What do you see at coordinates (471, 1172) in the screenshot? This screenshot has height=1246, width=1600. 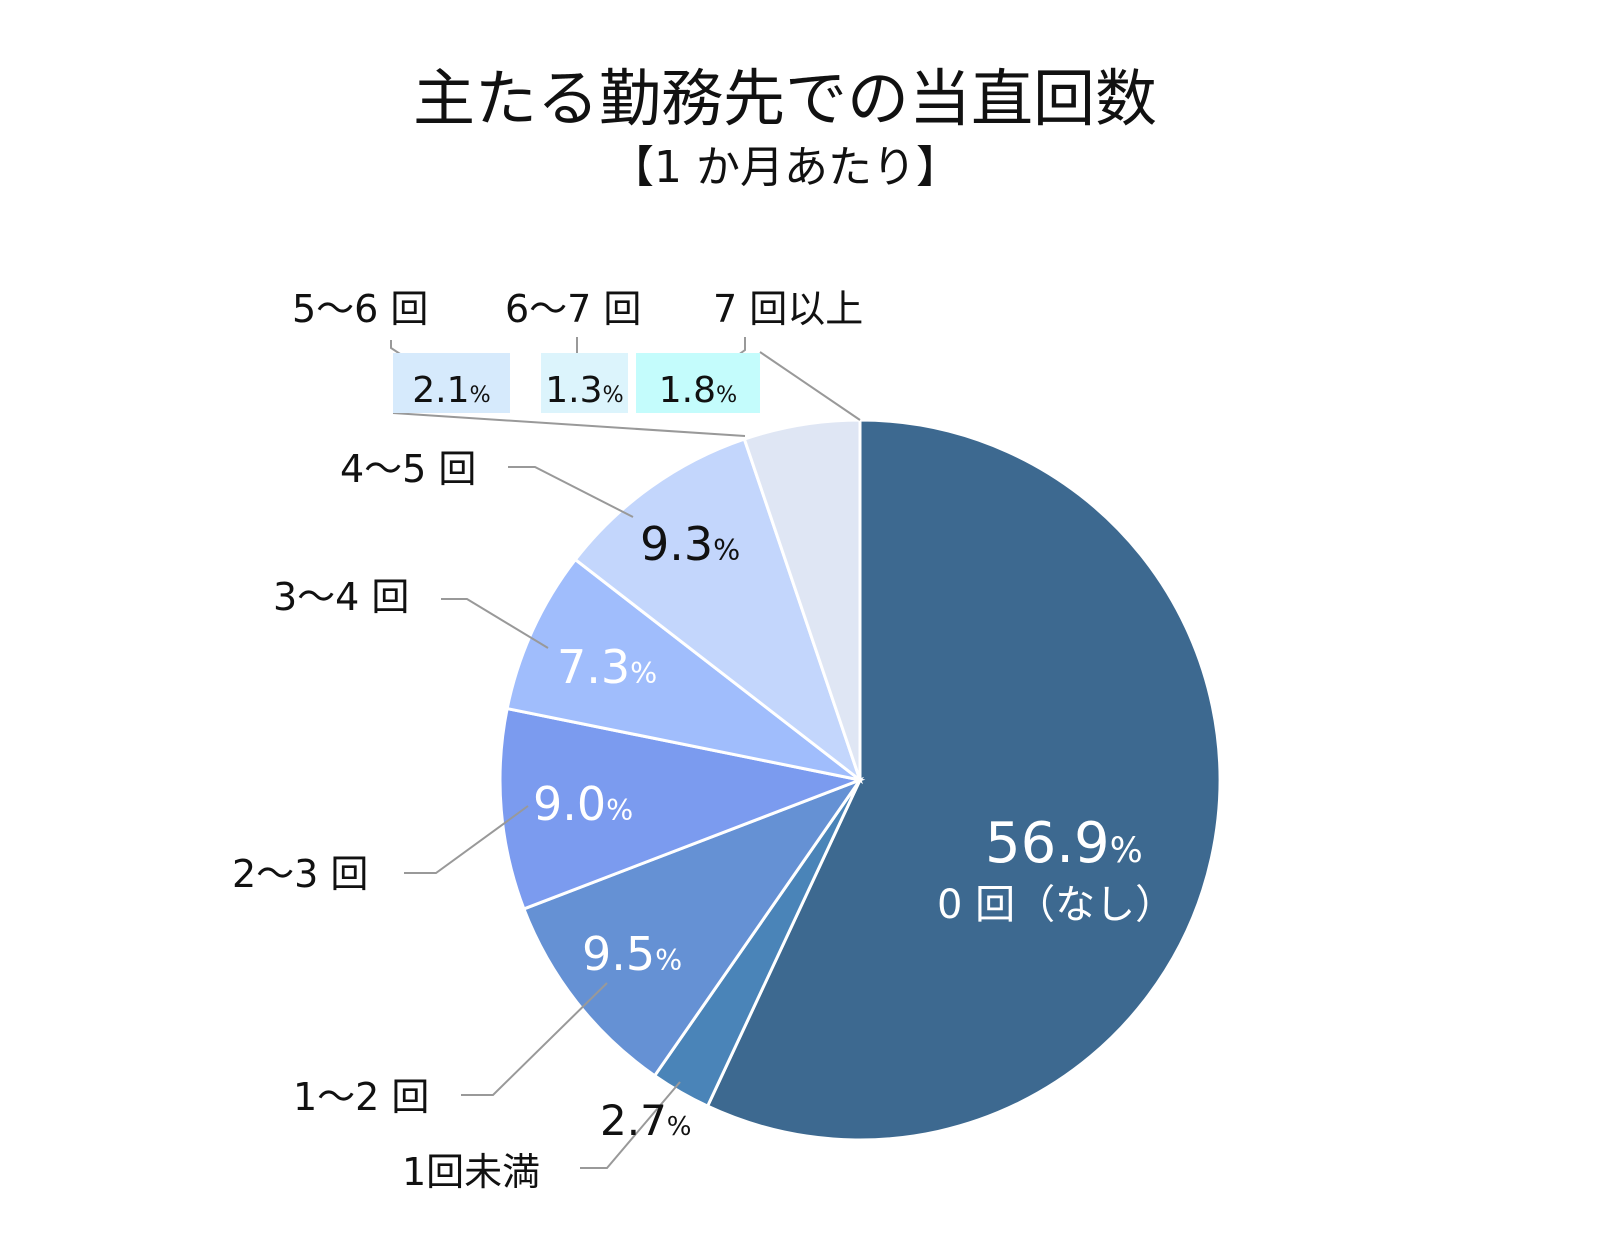 I see `category-label-1: 1回未満` at bounding box center [471, 1172].